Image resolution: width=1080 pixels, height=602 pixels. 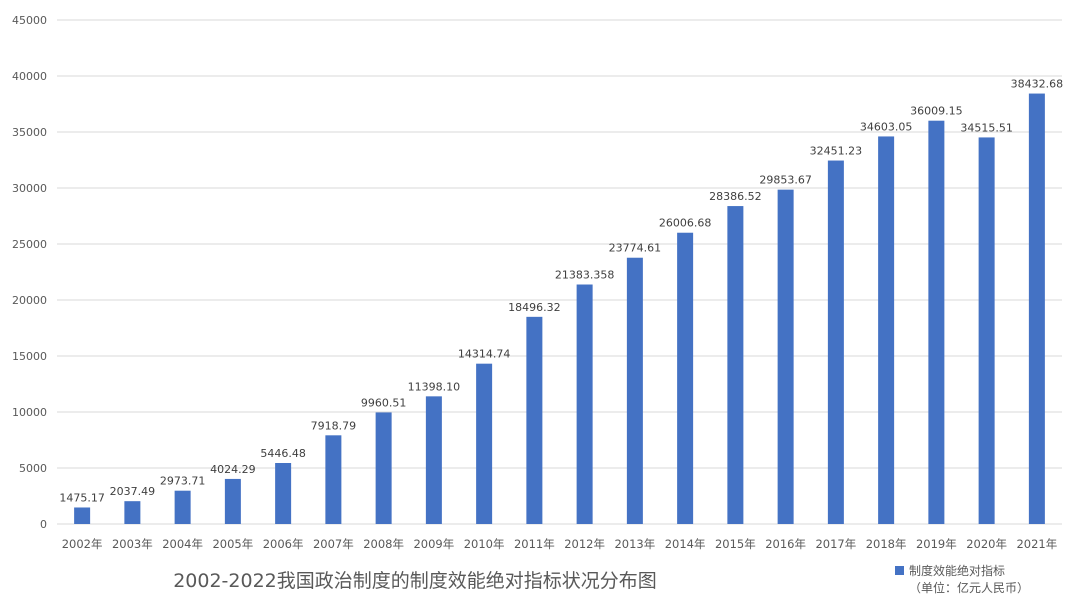 What do you see at coordinates (962, 580) in the screenshot?
I see `legend: 制度效能绝对指标 （单位：亿元人民币）` at bounding box center [962, 580].